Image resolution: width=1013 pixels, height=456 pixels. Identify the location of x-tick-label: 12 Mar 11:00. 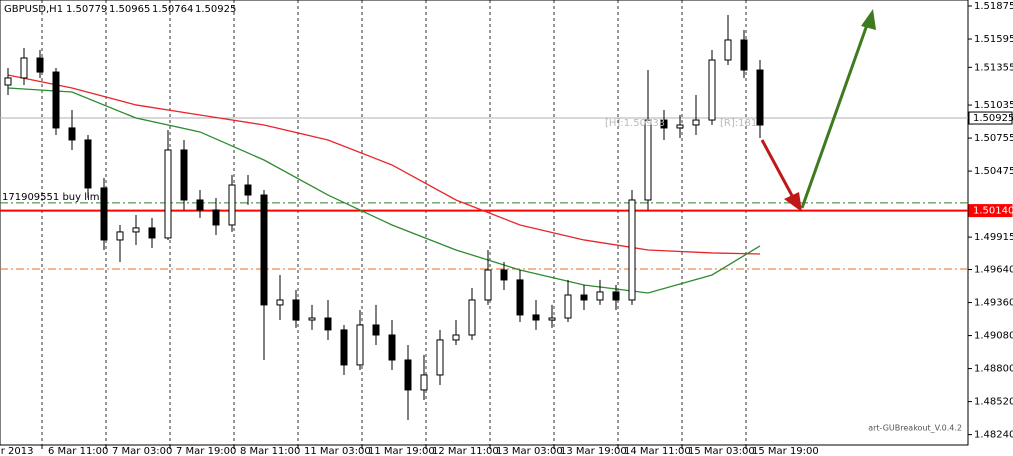
(465, 451).